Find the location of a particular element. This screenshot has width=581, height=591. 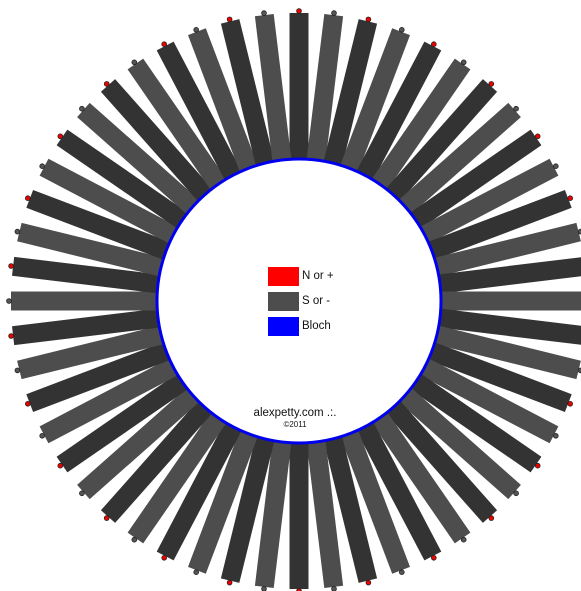

legend-item-n: N or + is located at coordinates (328, 276).